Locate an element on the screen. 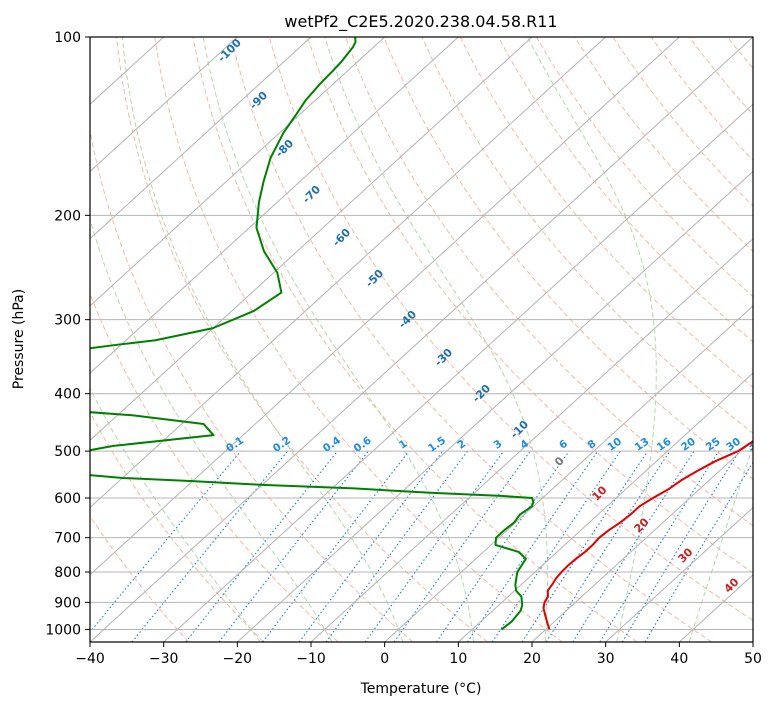 This screenshot has width=775, height=708. mixing-ratio-label: 0.2 is located at coordinates (282, 444).